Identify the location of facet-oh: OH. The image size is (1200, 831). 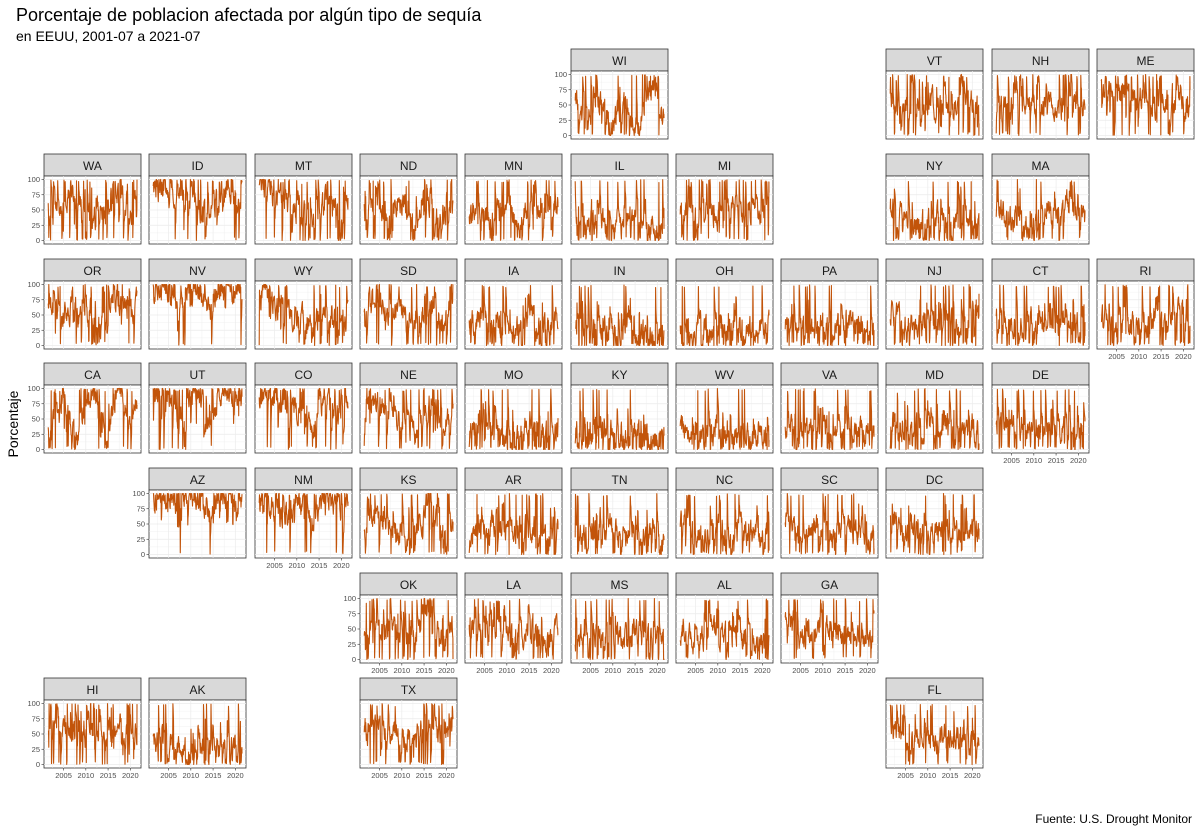
(724, 304).